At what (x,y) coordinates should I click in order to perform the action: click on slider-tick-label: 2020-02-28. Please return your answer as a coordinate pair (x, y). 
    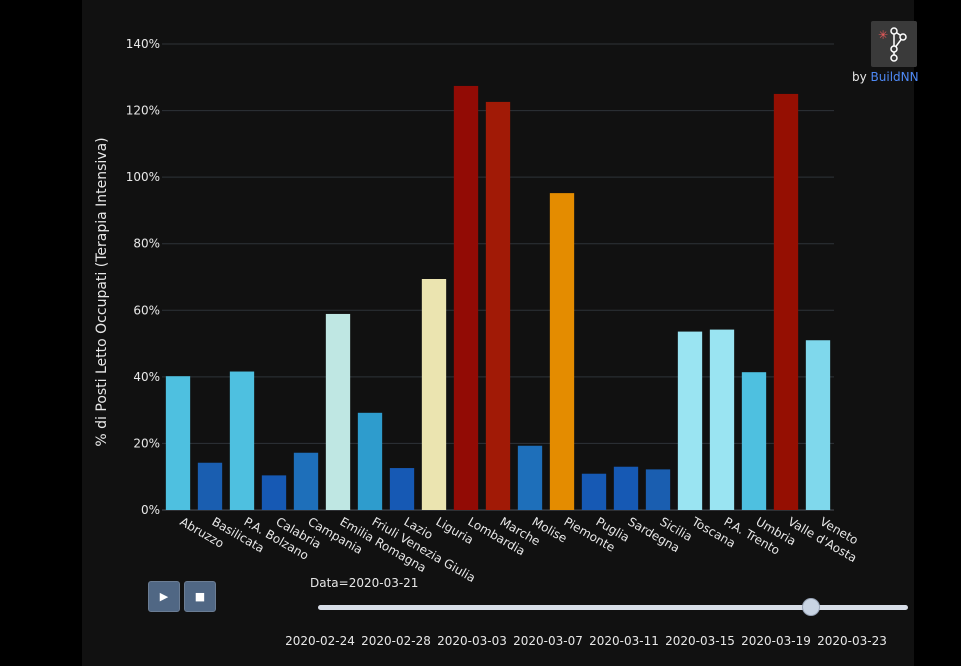
    Looking at the image, I should click on (396, 641).